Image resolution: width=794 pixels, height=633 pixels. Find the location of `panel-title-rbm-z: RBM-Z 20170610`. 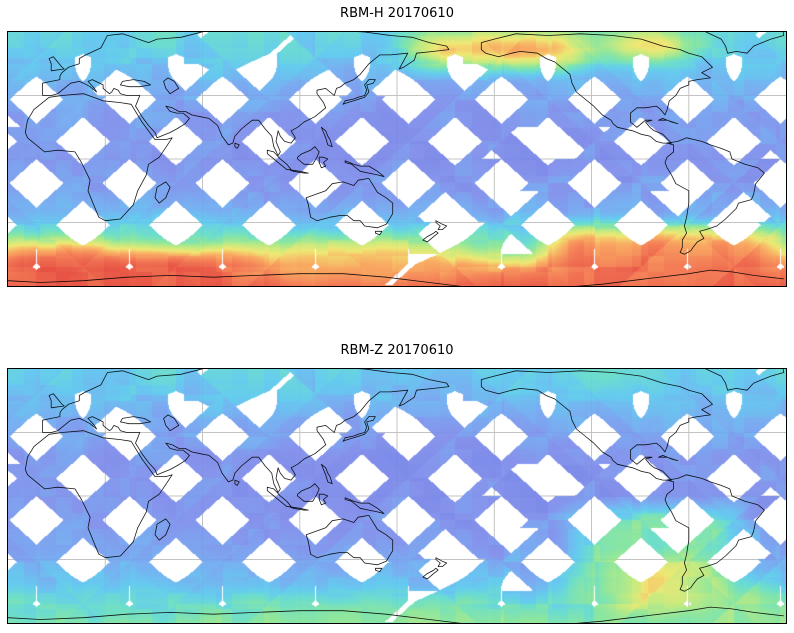

panel-title-rbm-z: RBM-Z 20170610 is located at coordinates (397, 350).